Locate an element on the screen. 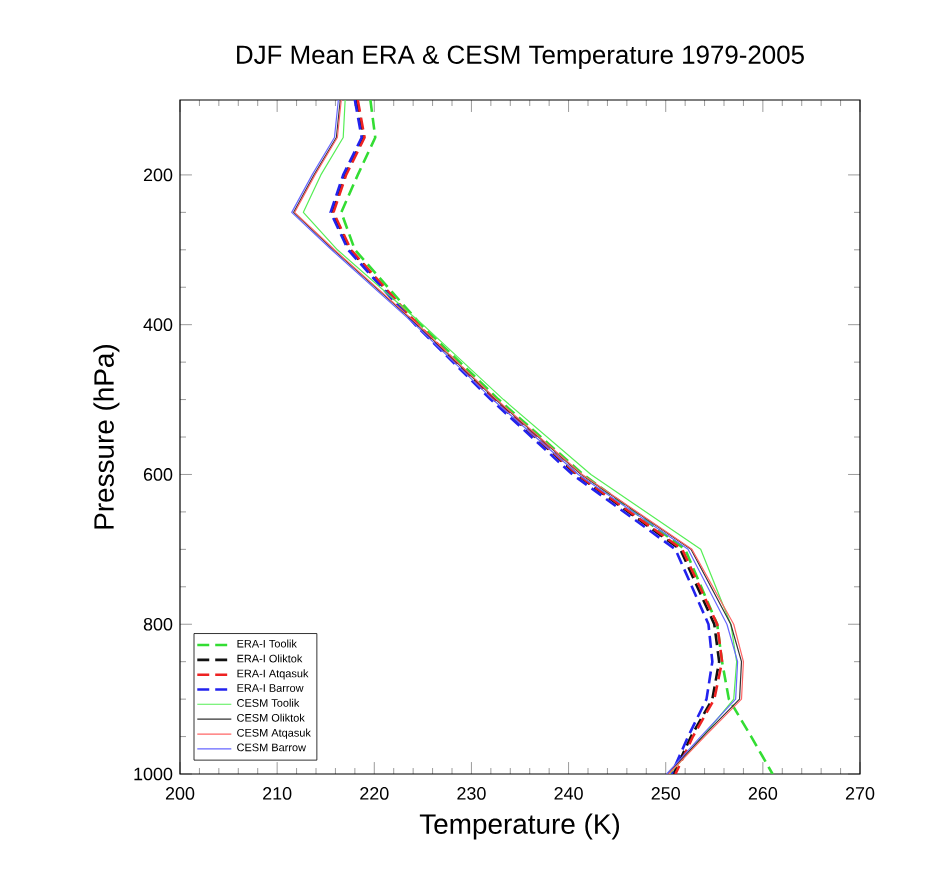 This screenshot has height=888, width=944. x-tick-label: 270 is located at coordinates (860, 793).